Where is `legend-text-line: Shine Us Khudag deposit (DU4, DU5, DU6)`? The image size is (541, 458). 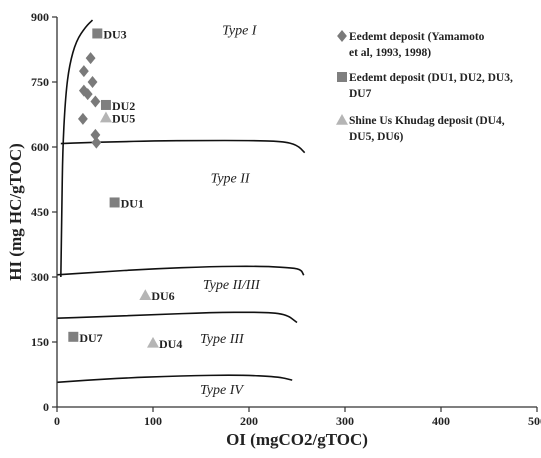 legend-text-line: Shine Us Khudag deposit (DU4, DU5, DU6) is located at coordinates (427, 129).